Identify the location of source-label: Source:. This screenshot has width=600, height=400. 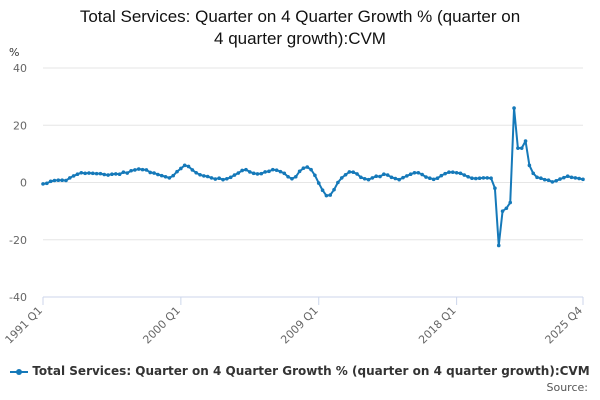
(567, 387).